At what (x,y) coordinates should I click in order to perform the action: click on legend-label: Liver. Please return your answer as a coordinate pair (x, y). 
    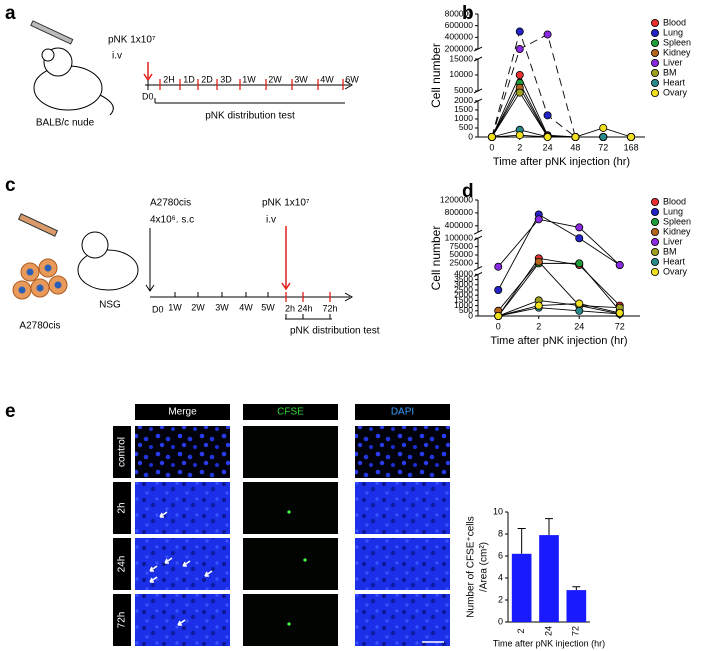
    Looking at the image, I should click on (673, 241).